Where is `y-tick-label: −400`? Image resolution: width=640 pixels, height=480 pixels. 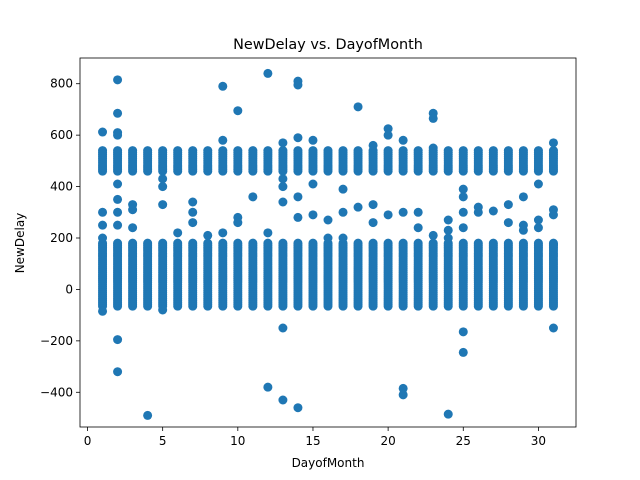 y-tick-label: −400 is located at coordinates (56, 392).